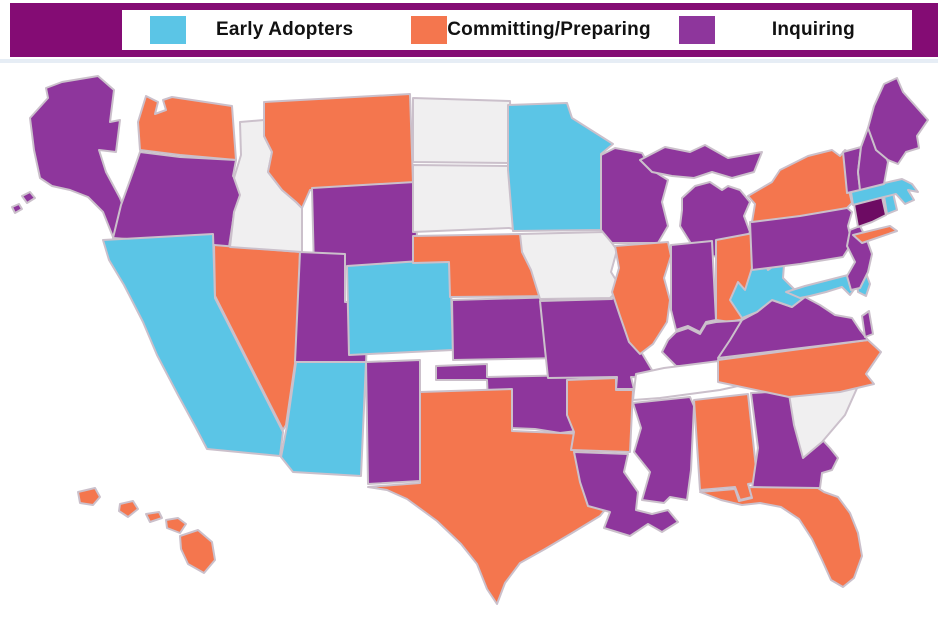  Describe the element at coordinates (727, 447) in the screenshot. I see `state-alabama` at that location.